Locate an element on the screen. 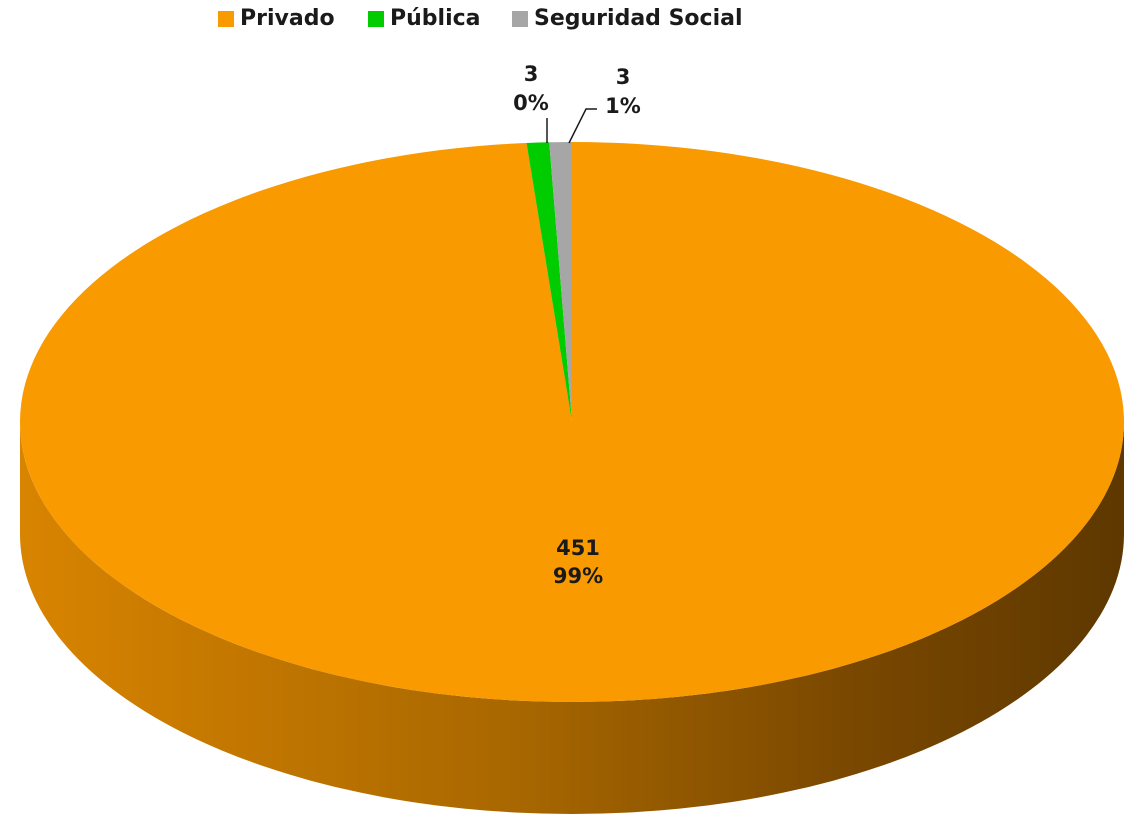 This screenshot has width=1125, height=818. legend-swatch-seguridad-social is located at coordinates (520, 18).